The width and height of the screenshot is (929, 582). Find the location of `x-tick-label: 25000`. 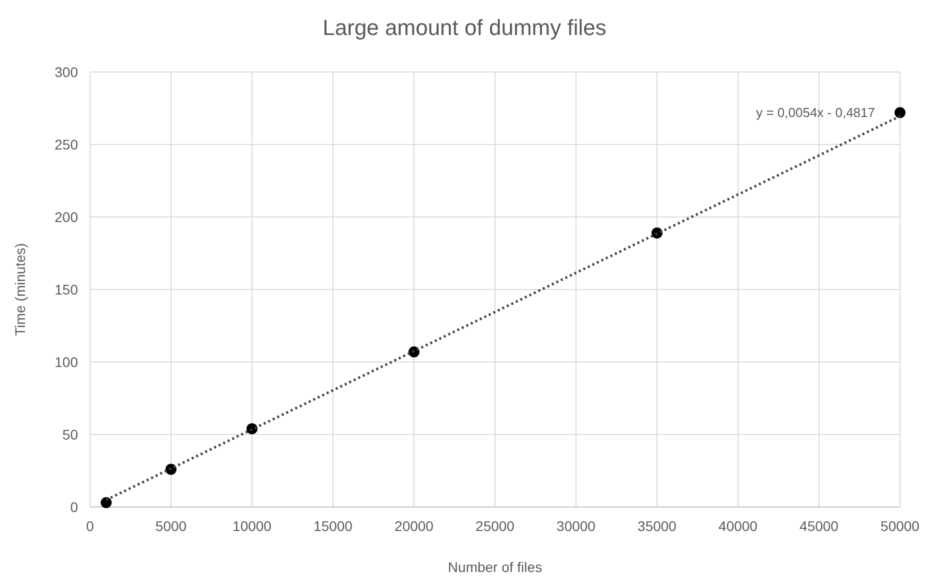

x-tick-label: 25000 is located at coordinates (495, 526).